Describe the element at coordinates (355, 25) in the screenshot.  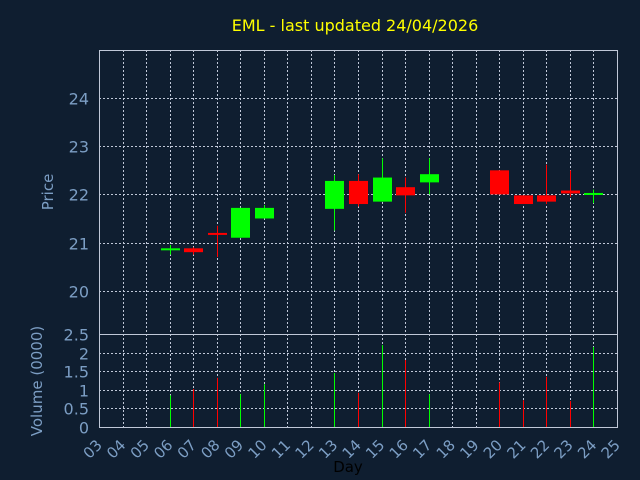
I see `chart-title: EML - last updated 24/04/2026` at that location.